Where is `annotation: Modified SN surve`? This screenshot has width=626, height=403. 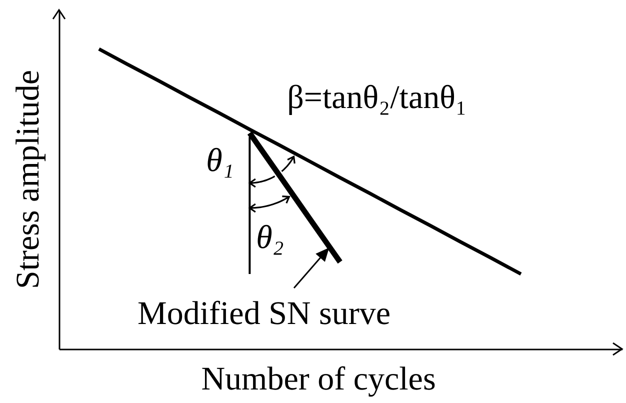
annotation: Modified SN surve is located at coordinates (264, 314).